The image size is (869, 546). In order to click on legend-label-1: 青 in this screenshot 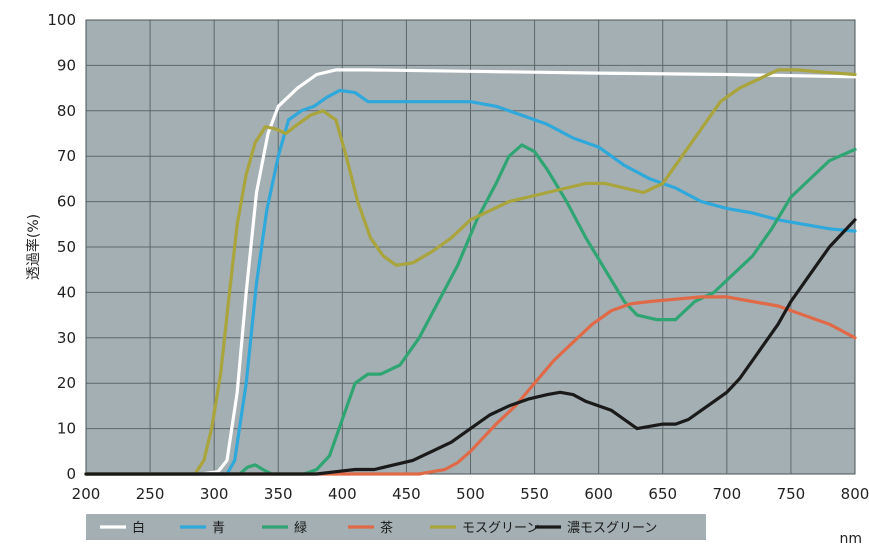, I will do `click(218, 528)`.